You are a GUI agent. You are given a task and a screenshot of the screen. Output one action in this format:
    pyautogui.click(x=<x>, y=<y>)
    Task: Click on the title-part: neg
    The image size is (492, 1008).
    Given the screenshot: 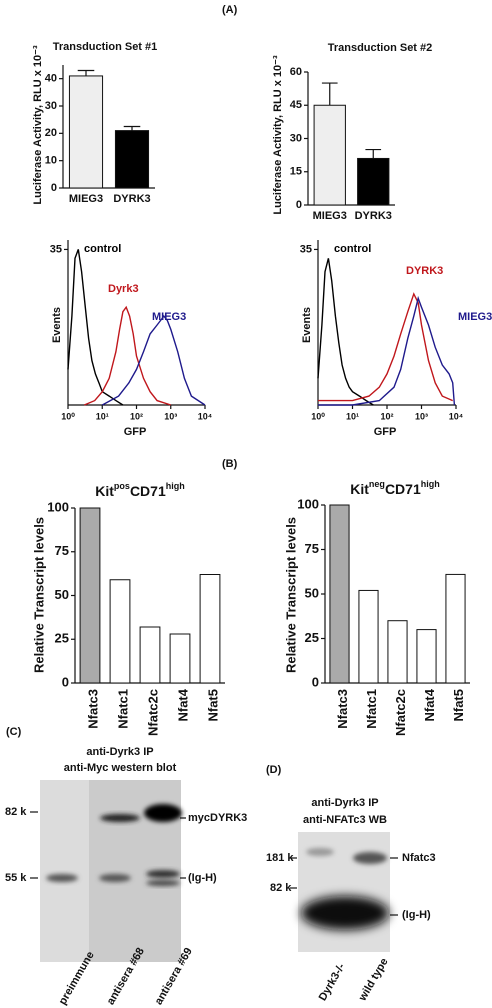 What is the action you would take?
    pyautogui.click(x=377, y=484)
    